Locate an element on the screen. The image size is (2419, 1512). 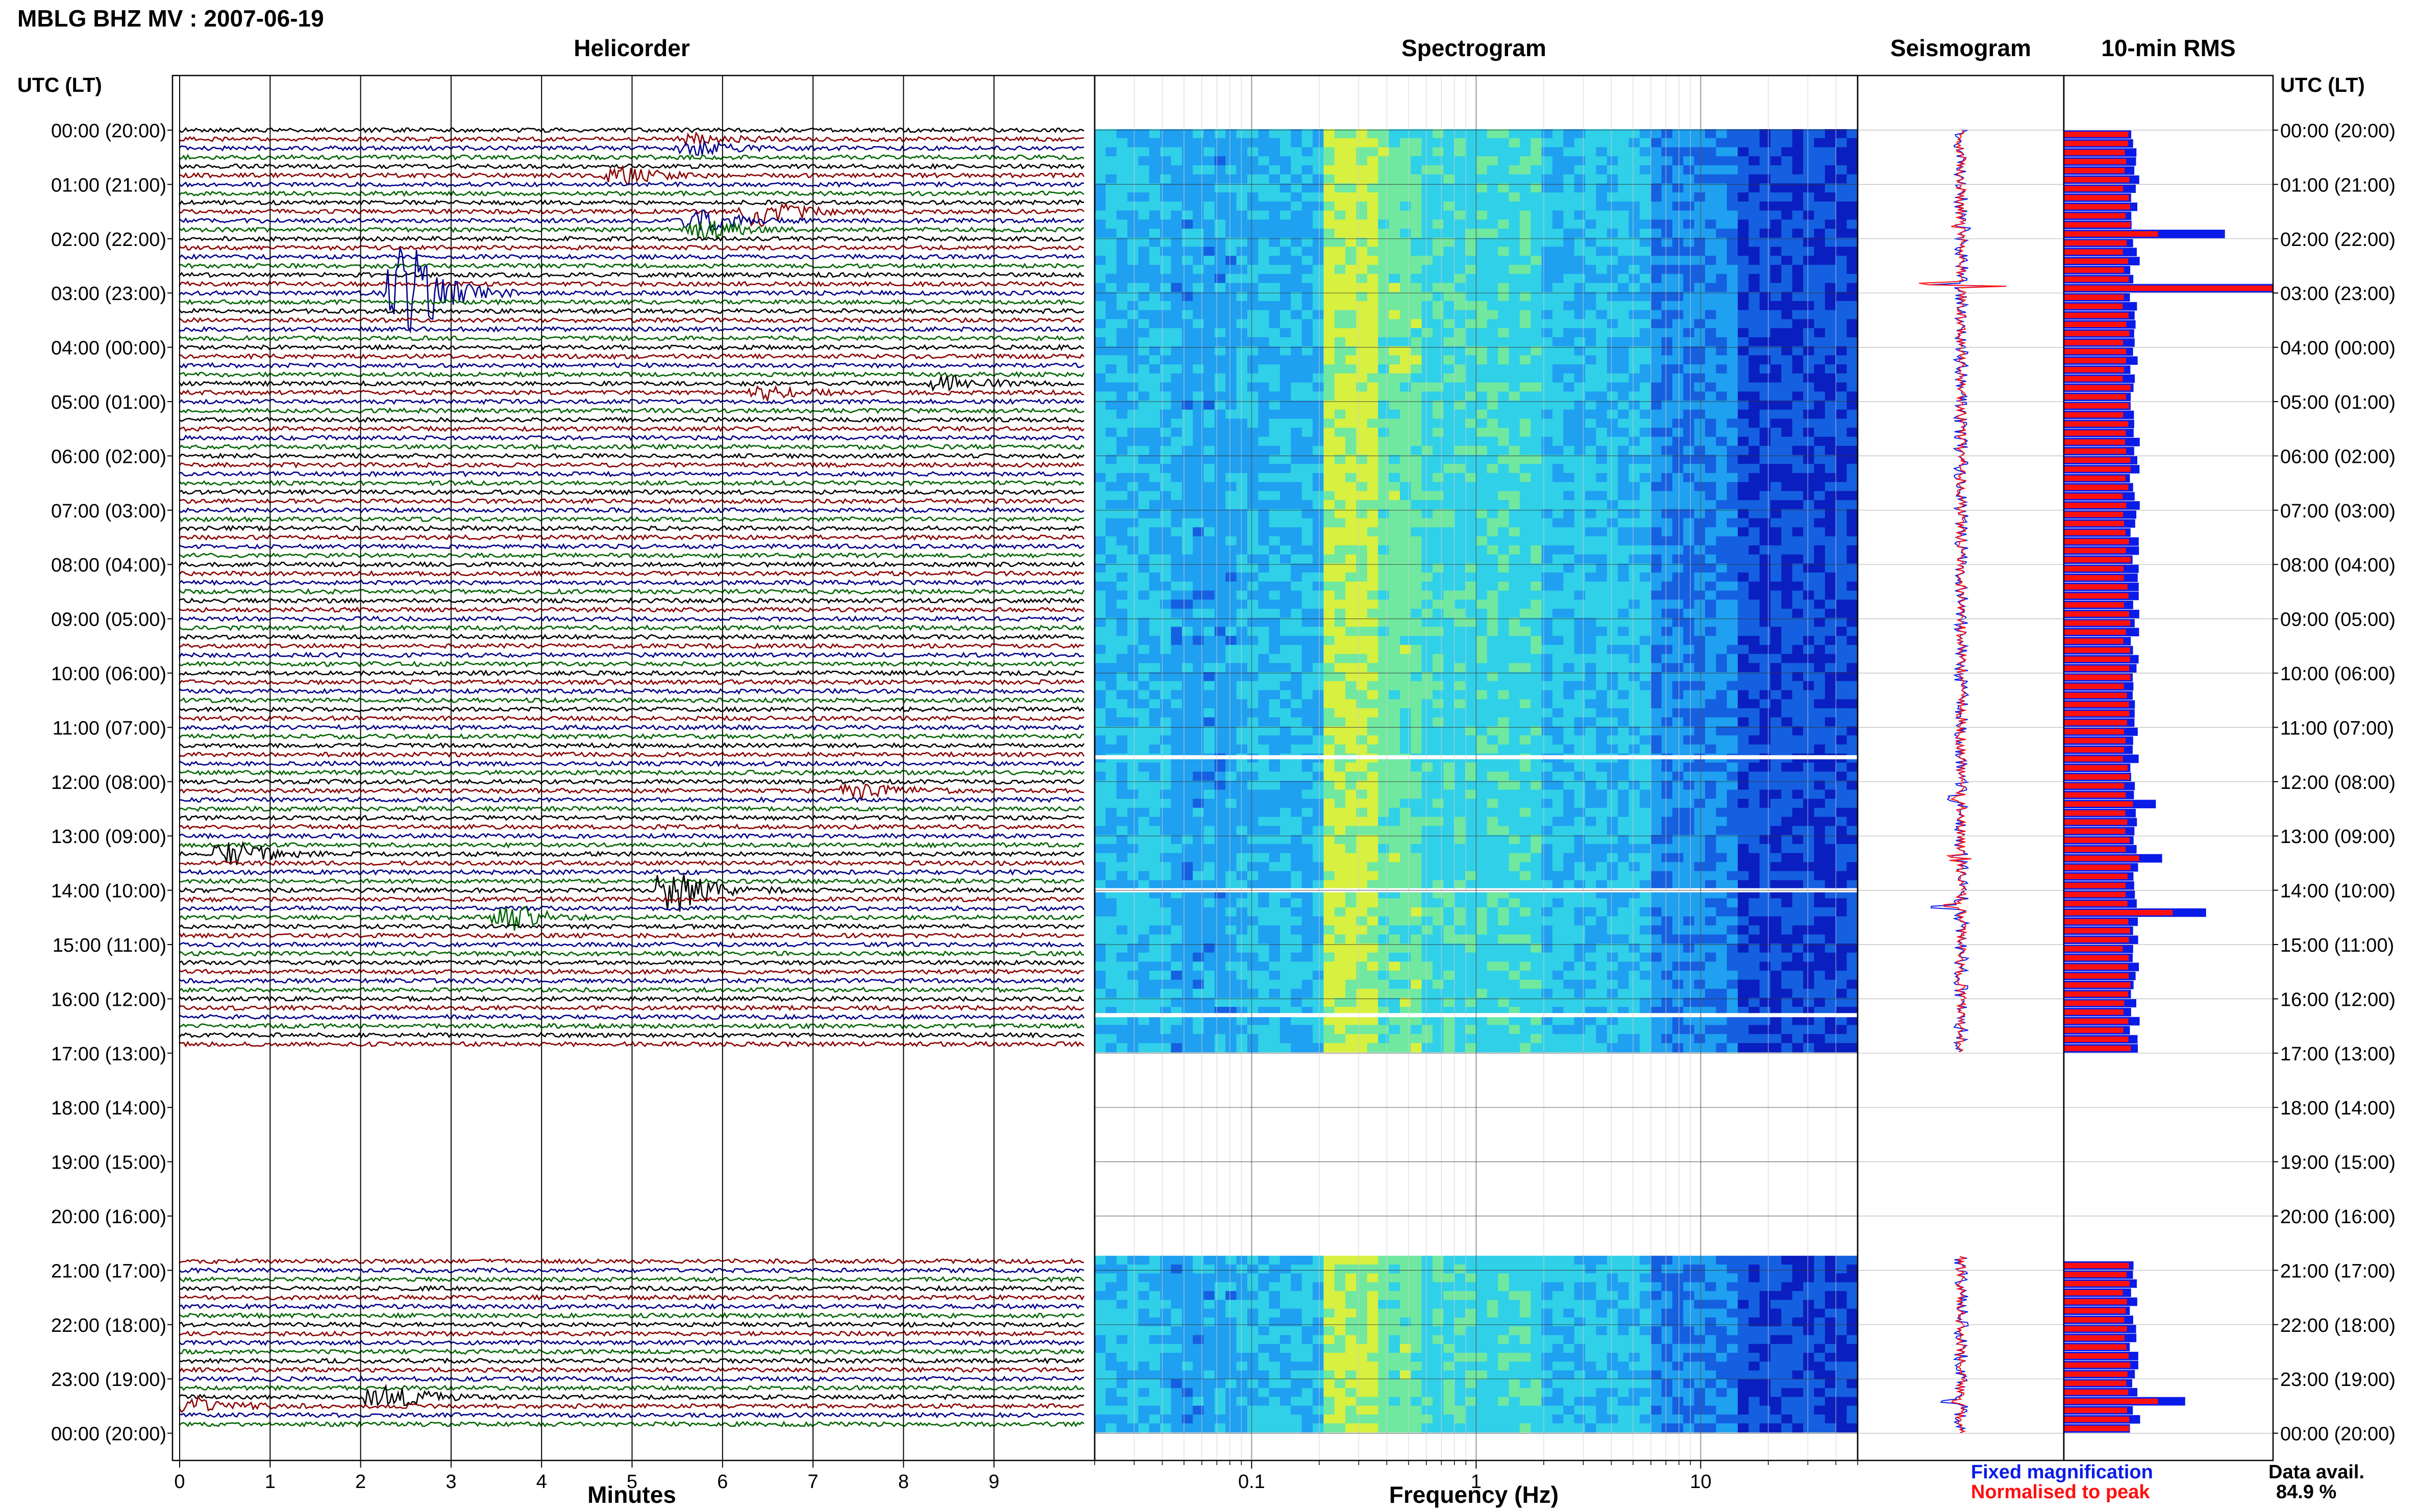
utc-label-right: UTC (LT) is located at coordinates (2322, 85).